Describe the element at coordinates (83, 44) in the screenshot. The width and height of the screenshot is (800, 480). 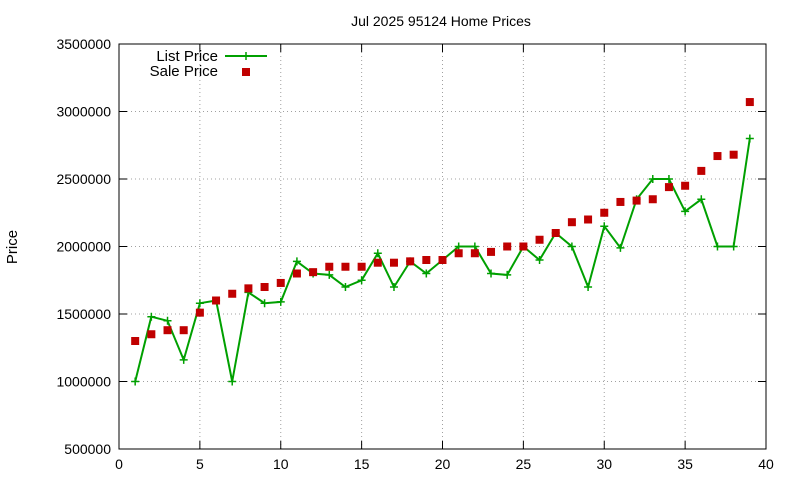
I see `y-tick-label: 3500000` at that location.